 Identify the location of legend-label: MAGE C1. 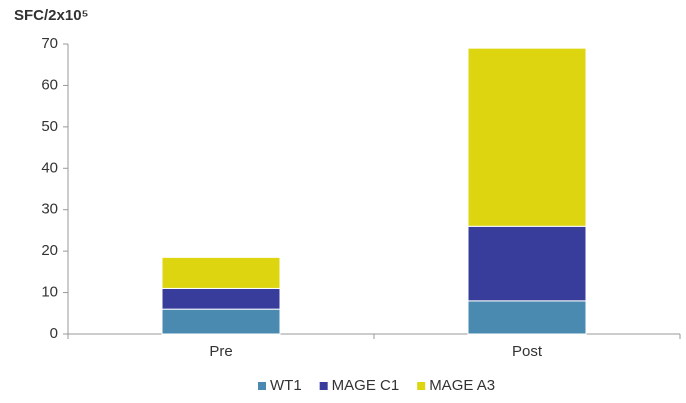
(366, 385).